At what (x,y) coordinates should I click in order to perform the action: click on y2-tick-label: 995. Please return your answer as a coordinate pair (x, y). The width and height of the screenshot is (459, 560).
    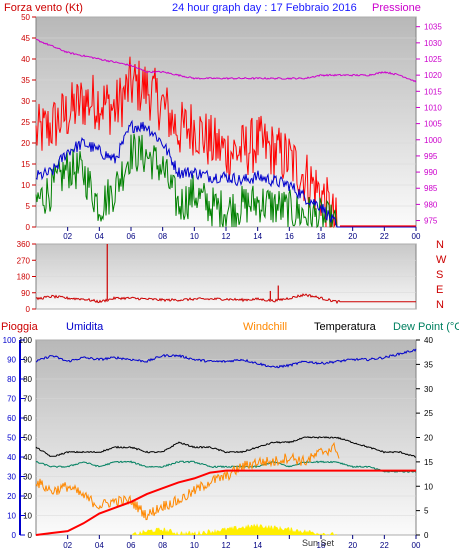
    Looking at the image, I should click on (431, 156).